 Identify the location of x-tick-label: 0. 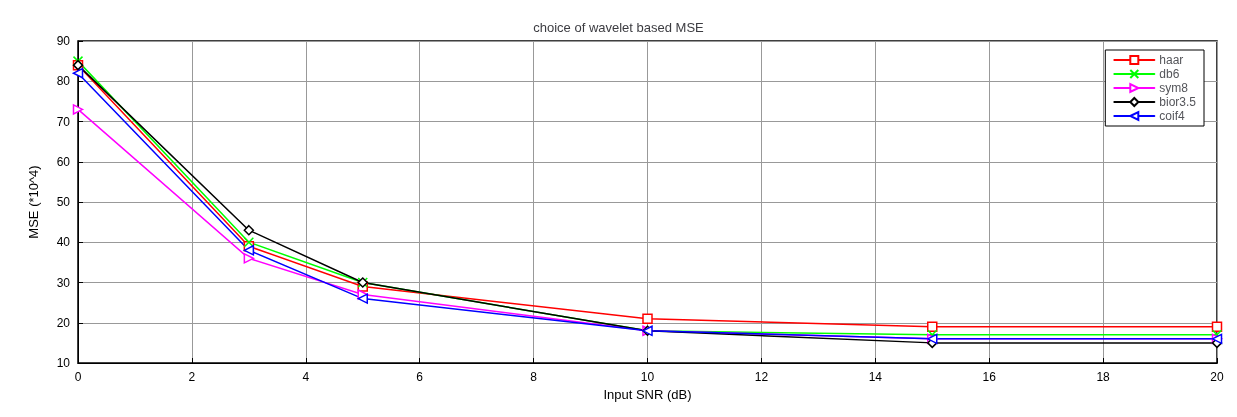
(78, 377).